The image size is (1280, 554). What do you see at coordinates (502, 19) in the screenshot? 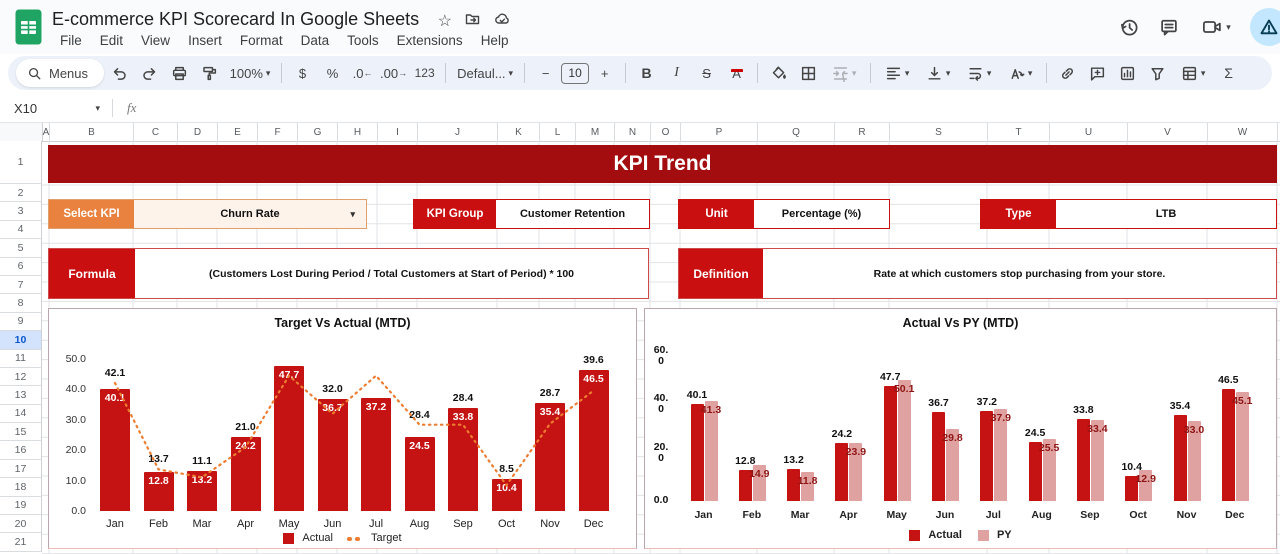
I see `cloud-status-icon` at bounding box center [502, 19].